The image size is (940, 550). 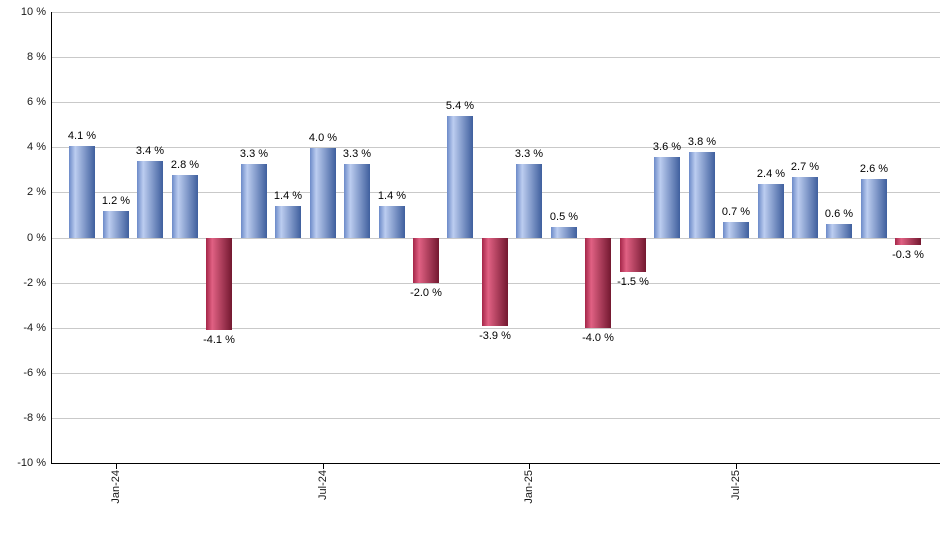 I want to click on y-axis-tick-label: 2 %, so click(x=36, y=192).